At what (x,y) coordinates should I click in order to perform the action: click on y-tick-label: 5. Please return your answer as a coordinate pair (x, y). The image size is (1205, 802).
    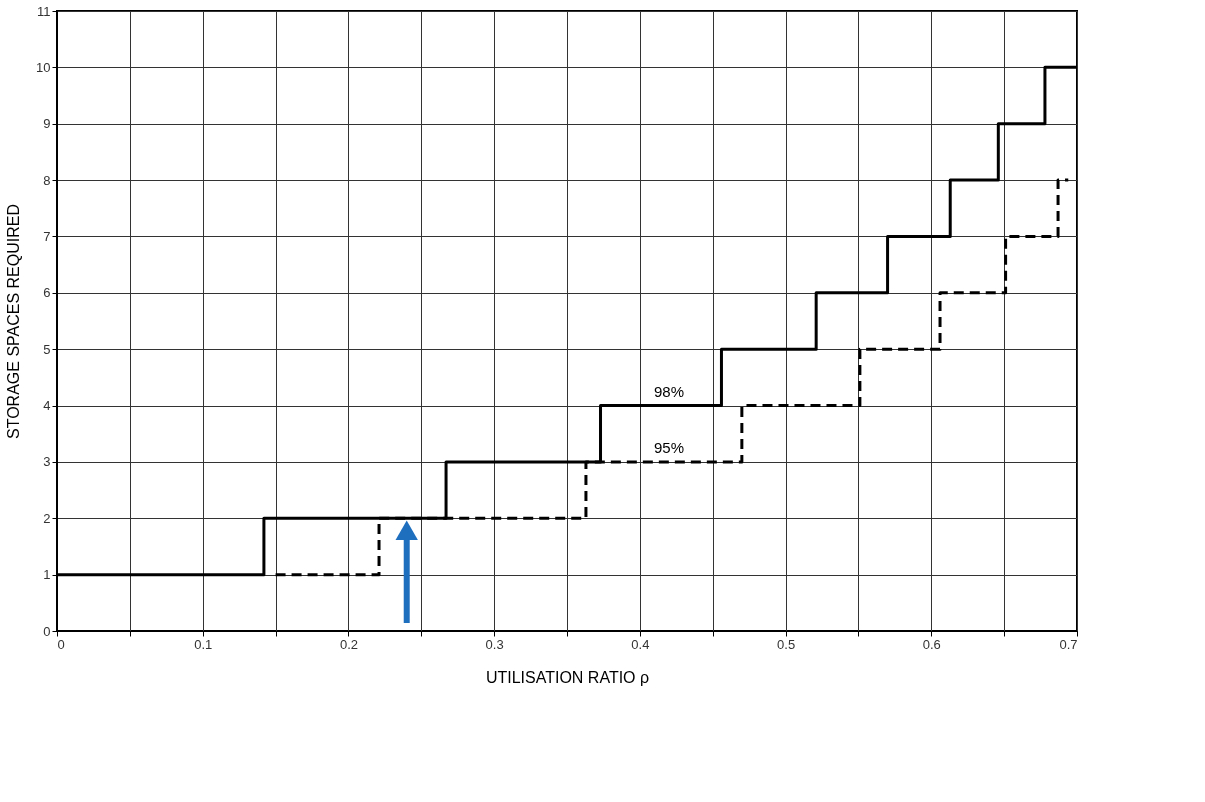
    Looking at the image, I should click on (47, 349).